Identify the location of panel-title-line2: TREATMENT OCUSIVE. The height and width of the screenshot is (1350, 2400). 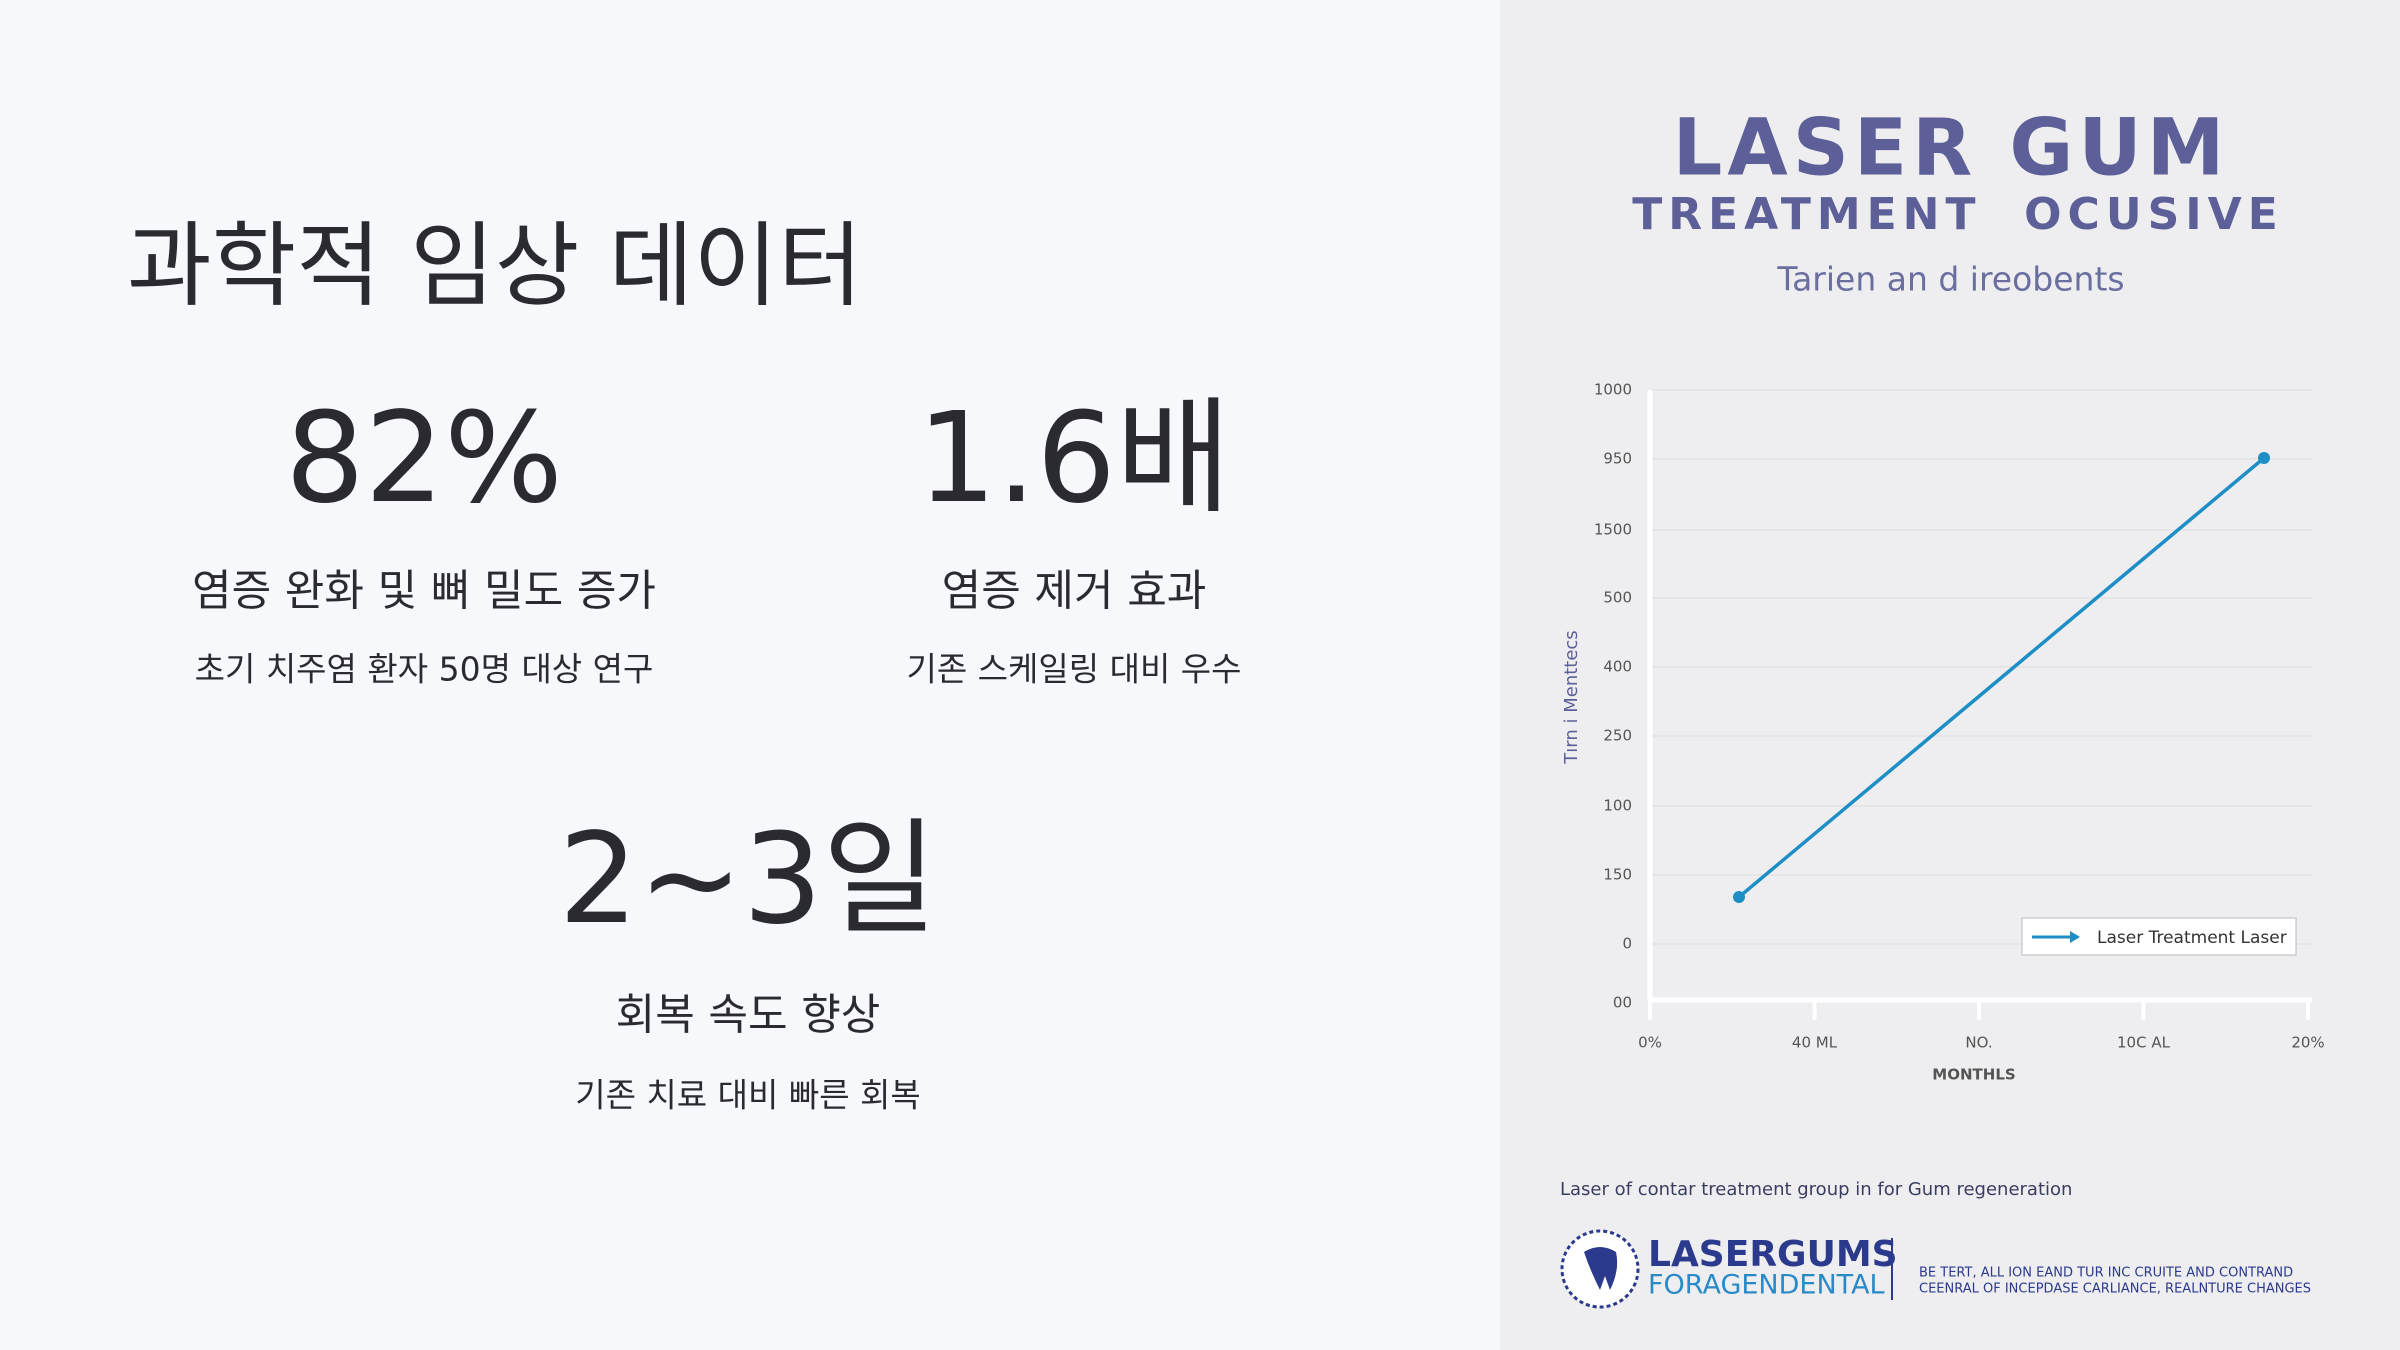
(1958, 214).